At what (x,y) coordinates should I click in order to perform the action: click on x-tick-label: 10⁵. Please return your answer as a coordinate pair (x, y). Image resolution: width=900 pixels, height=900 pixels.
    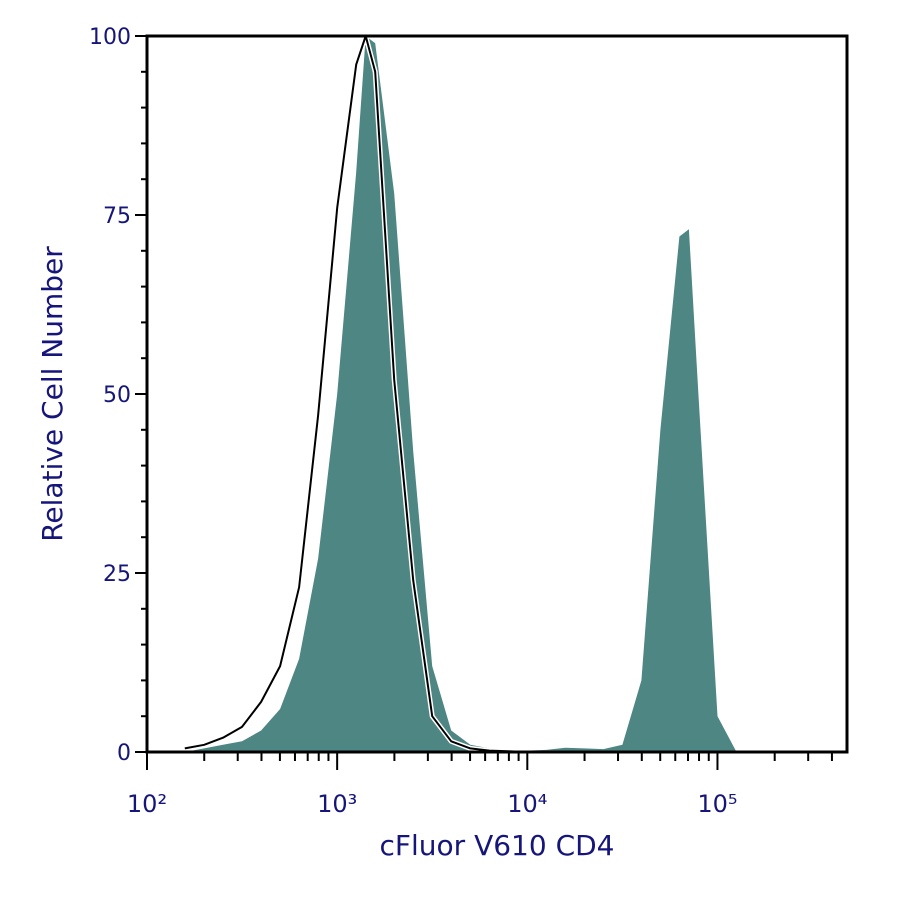
    Looking at the image, I should click on (717, 804).